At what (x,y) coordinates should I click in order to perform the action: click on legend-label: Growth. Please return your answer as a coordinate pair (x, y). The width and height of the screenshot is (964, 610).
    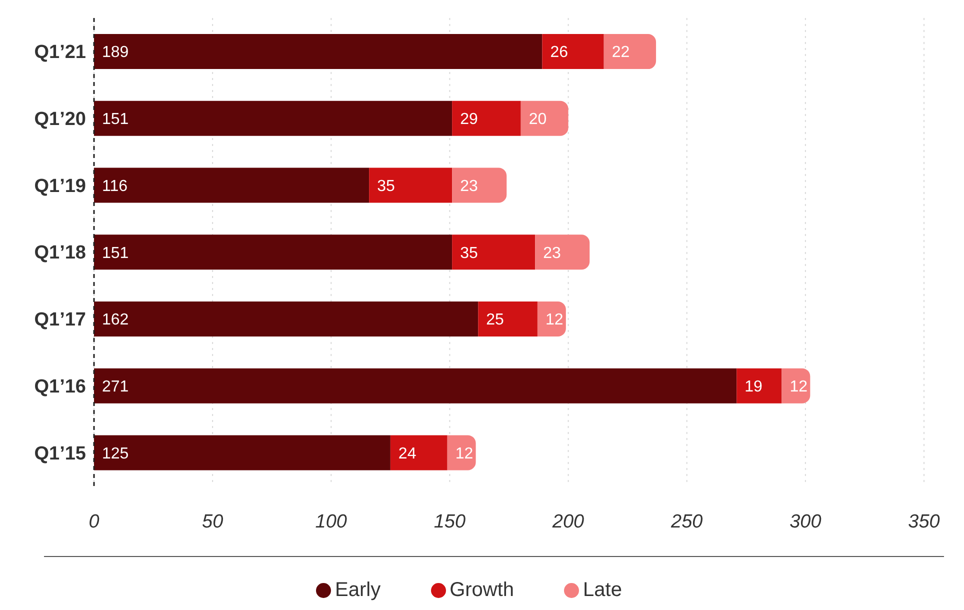
    Looking at the image, I should click on (482, 590).